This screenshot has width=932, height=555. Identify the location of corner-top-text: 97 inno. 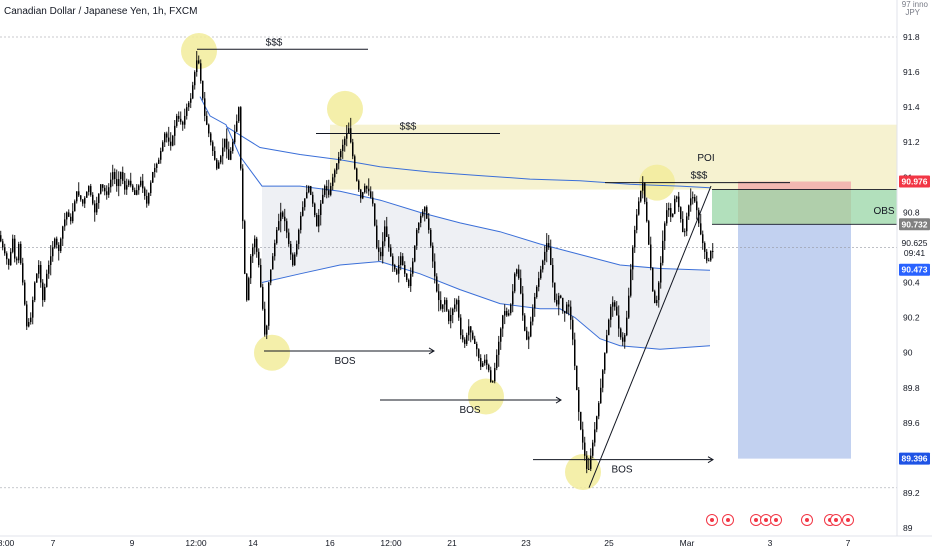
(915, 4).